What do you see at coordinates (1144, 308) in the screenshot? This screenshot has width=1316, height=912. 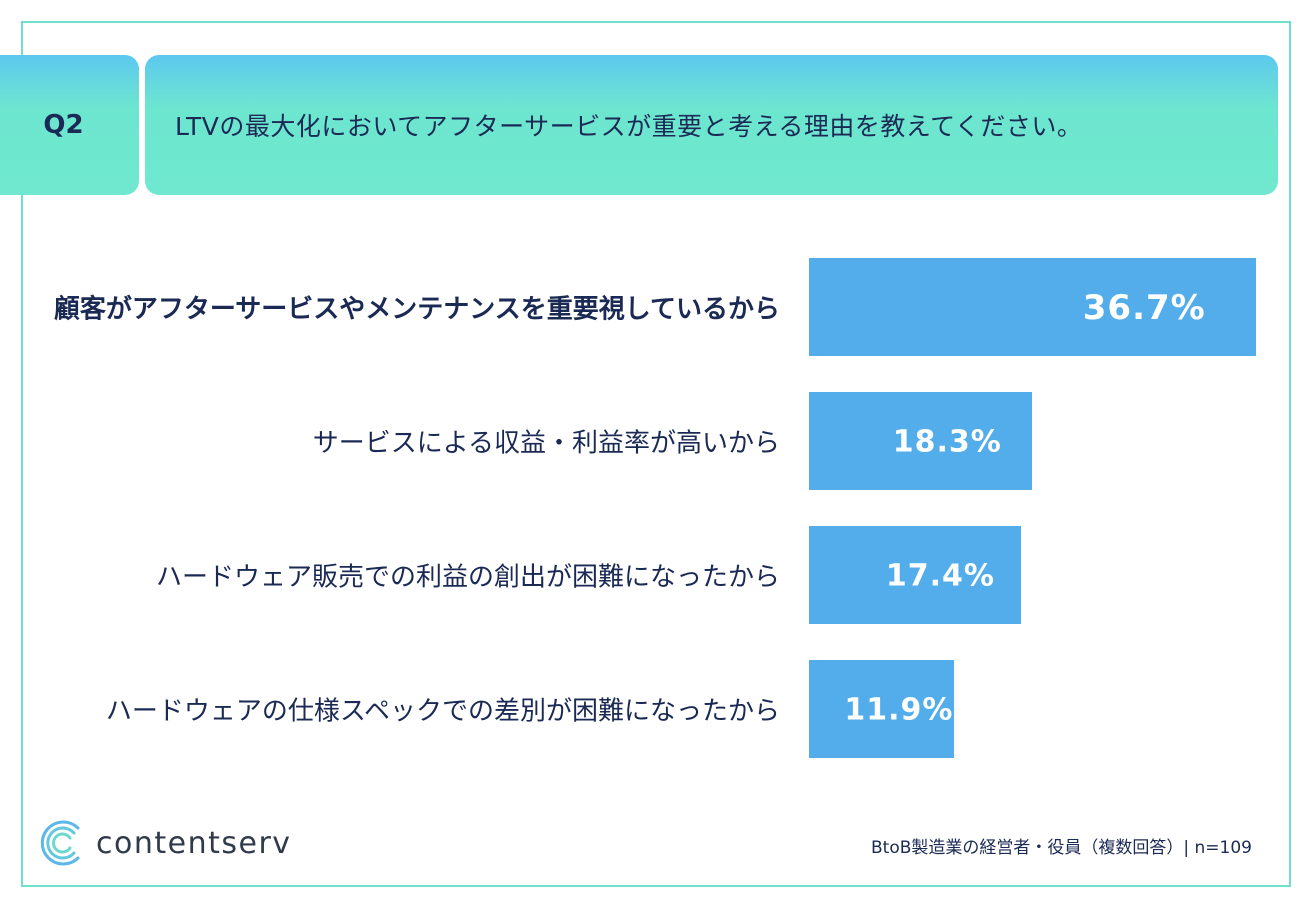 I see `bar-value-label: 36.7%` at bounding box center [1144, 308].